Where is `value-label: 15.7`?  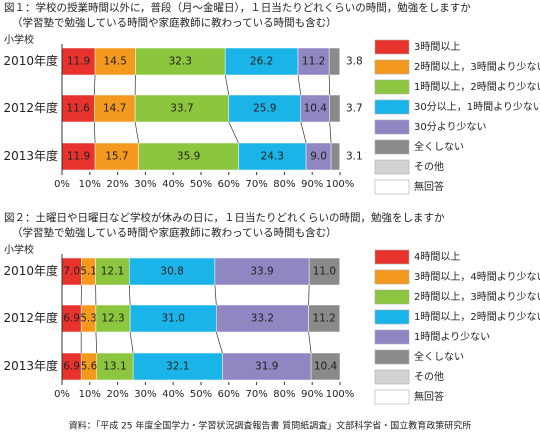
value-label: 15.7 is located at coordinates (116, 157).